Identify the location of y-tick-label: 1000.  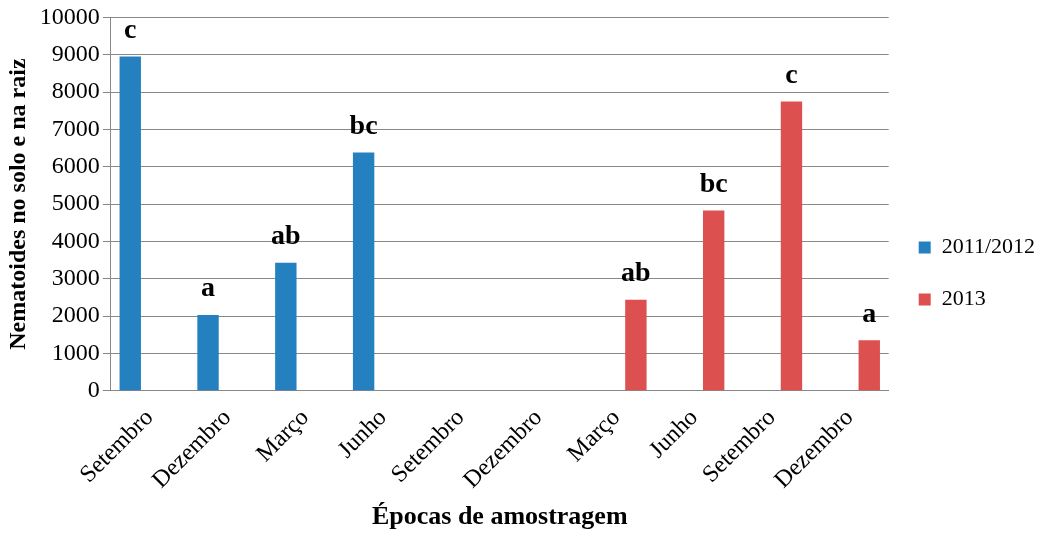
(75, 351).